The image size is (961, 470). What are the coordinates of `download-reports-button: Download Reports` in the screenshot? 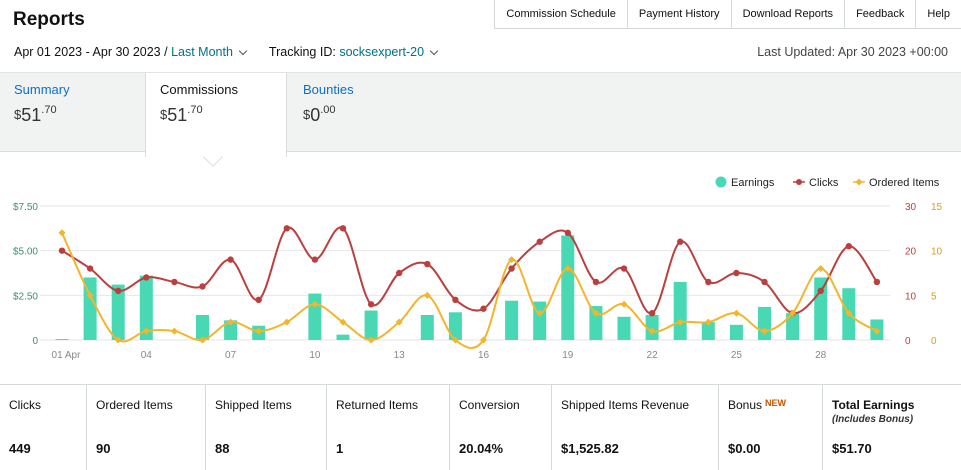 It's located at (787, 14).